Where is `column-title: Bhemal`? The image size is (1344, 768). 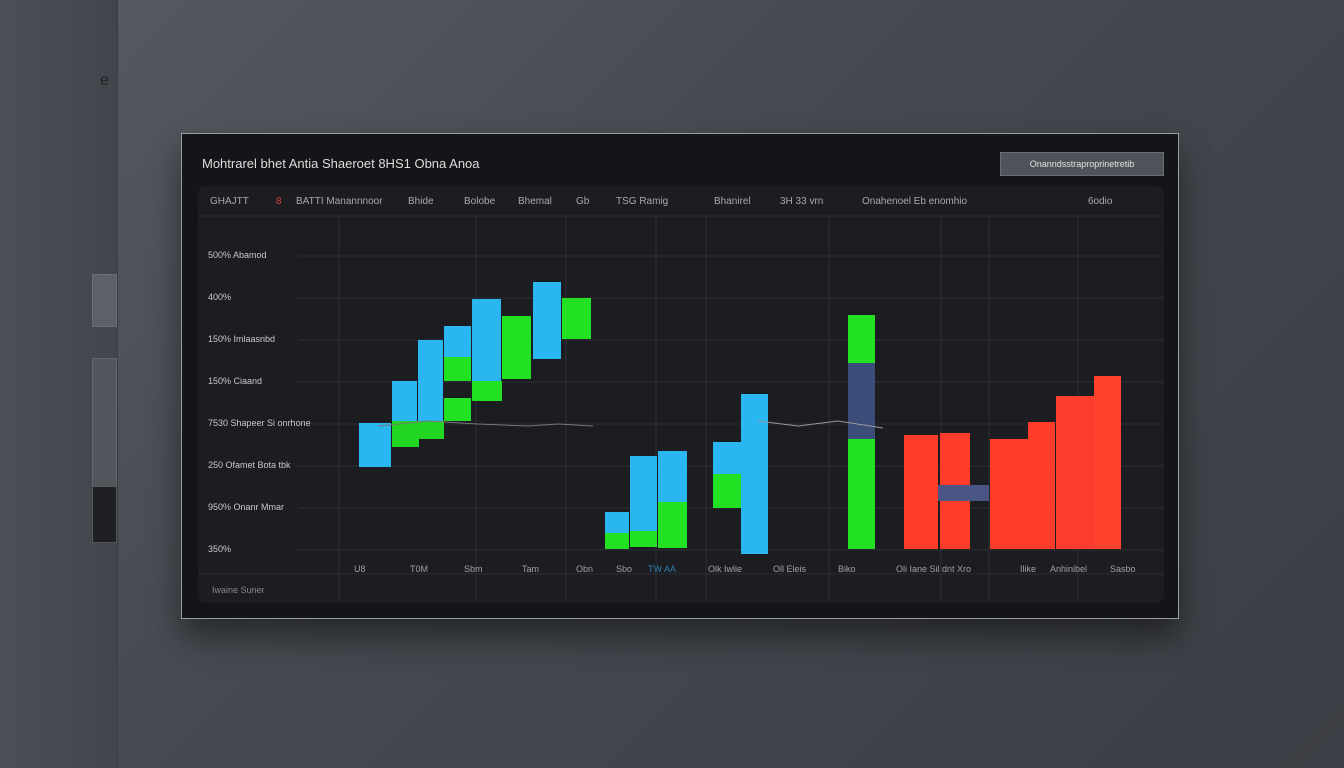 column-title: Bhemal is located at coordinates (535, 201).